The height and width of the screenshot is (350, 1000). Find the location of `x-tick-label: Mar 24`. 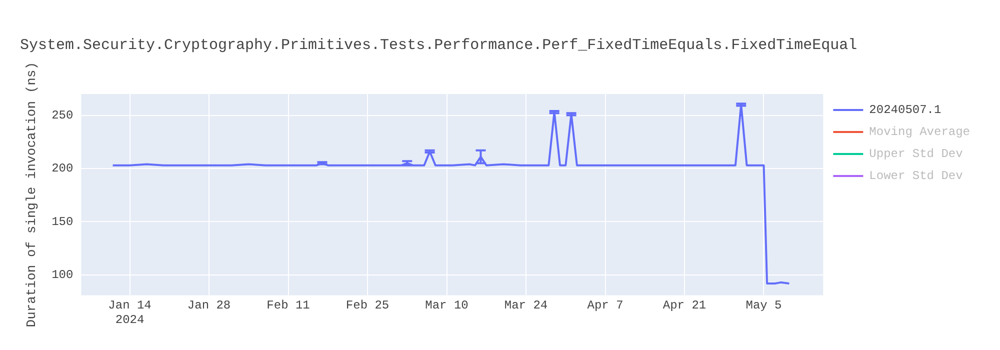

x-tick-label: Mar 24 is located at coordinates (526, 305).